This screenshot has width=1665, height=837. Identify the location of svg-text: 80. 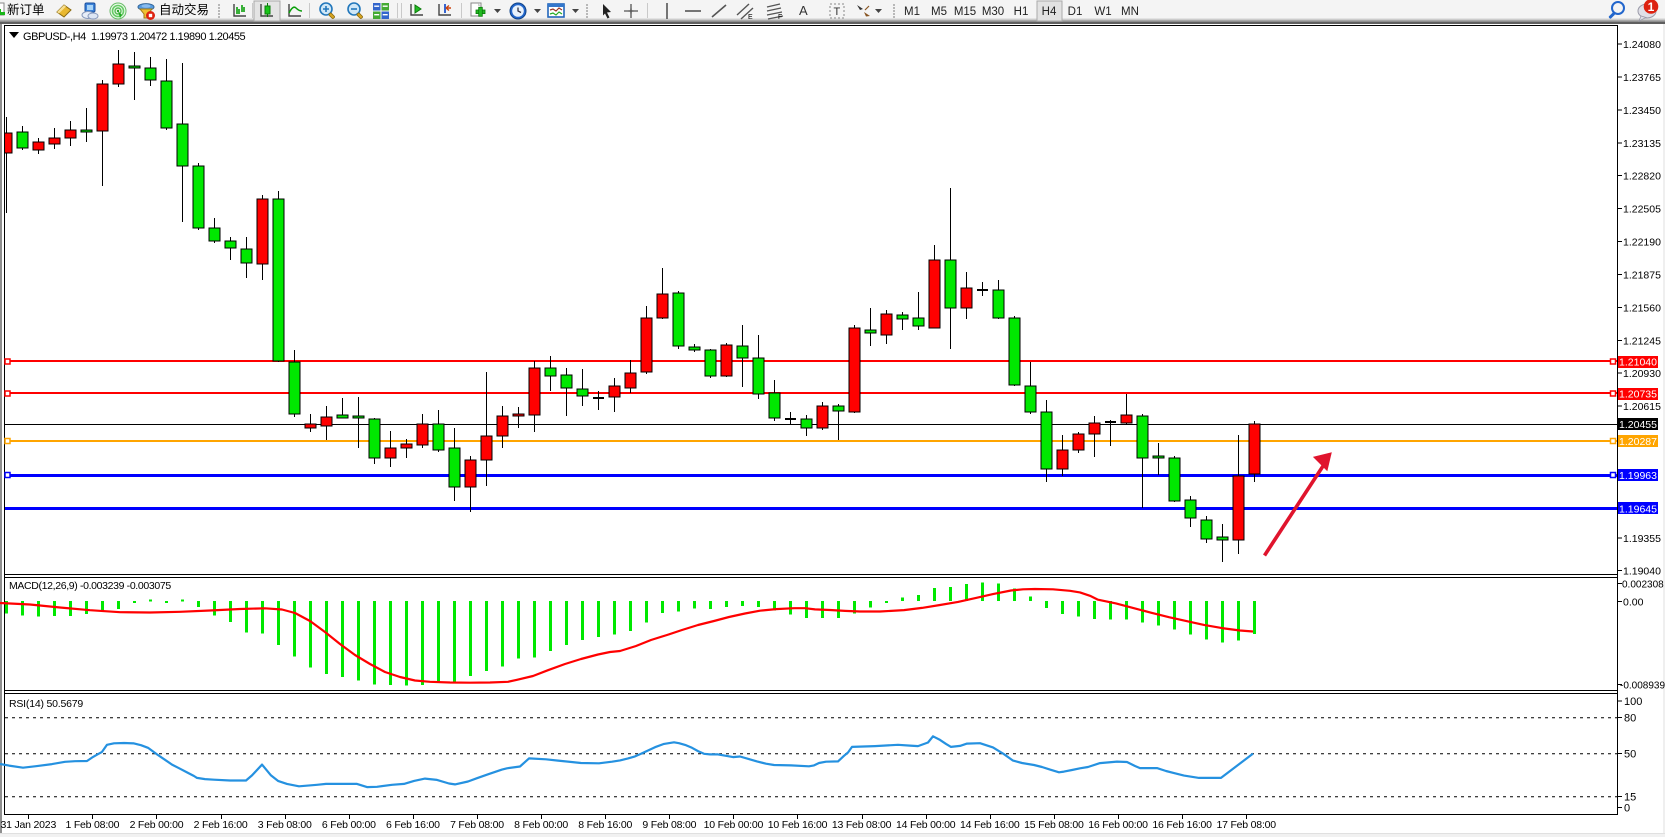
(1630, 719).